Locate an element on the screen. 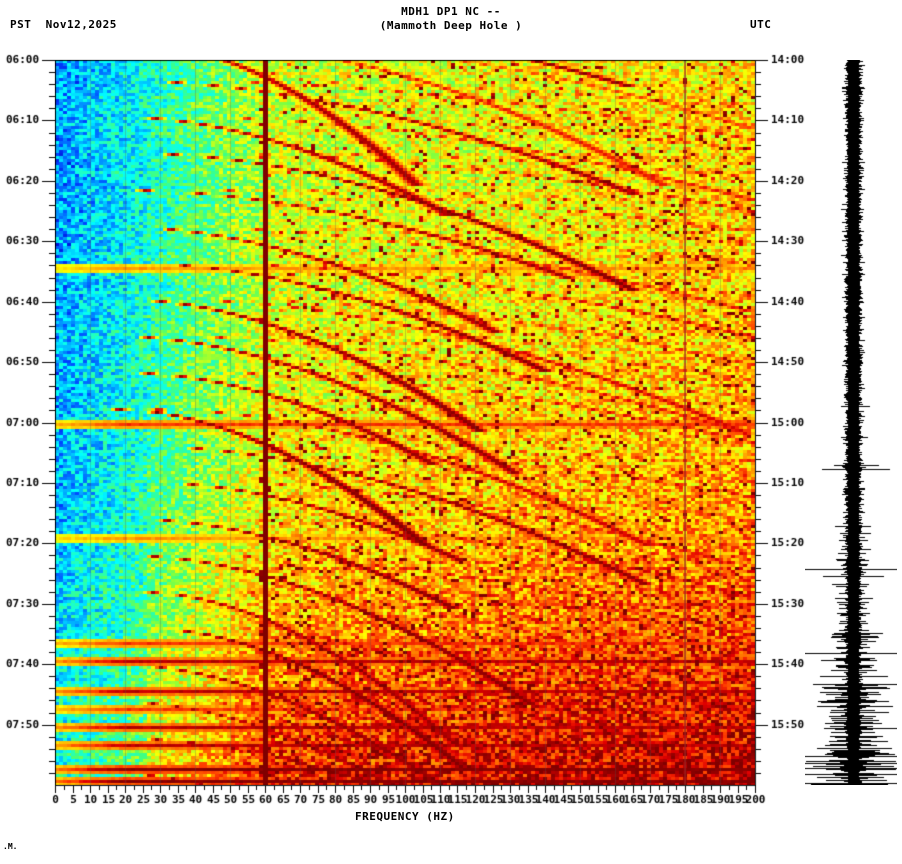 This screenshot has height=864, width=902. x-axis-label: FREQUENCY (HZ) is located at coordinates (405, 816).